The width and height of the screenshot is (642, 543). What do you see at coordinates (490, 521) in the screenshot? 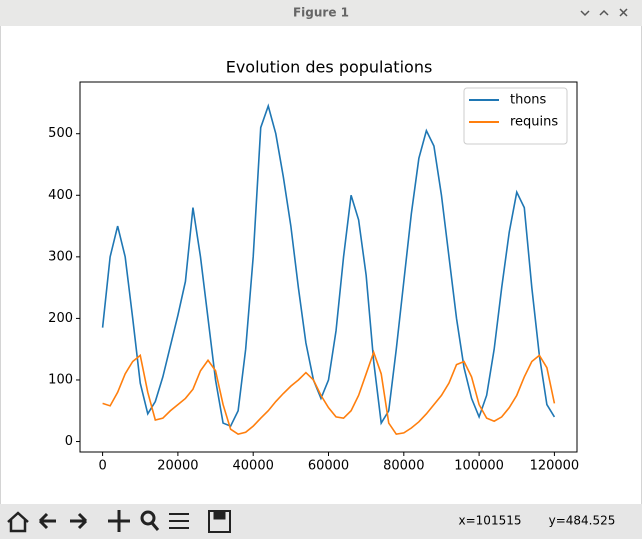
I see `status-x: x=101515` at bounding box center [490, 521].